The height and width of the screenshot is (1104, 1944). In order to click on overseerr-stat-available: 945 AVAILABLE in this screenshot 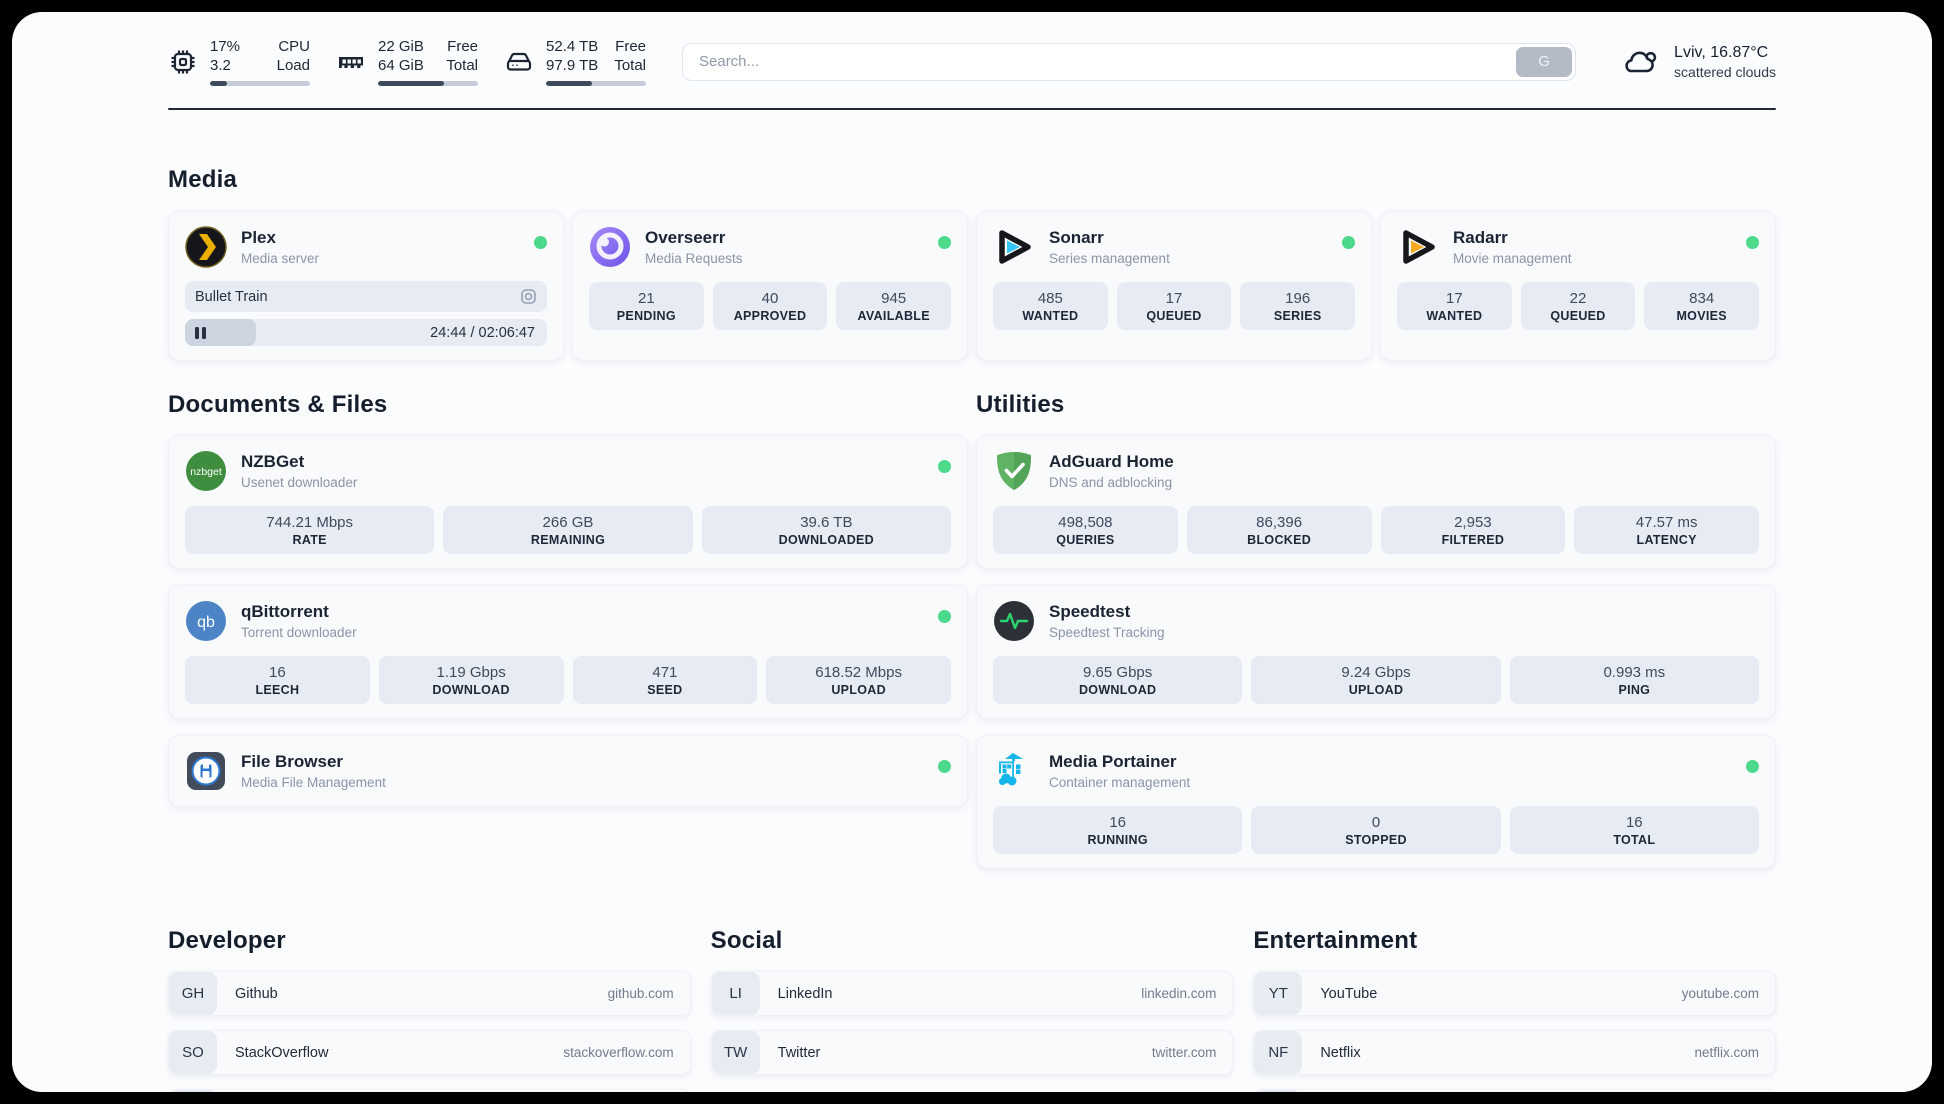, I will do `click(894, 306)`.